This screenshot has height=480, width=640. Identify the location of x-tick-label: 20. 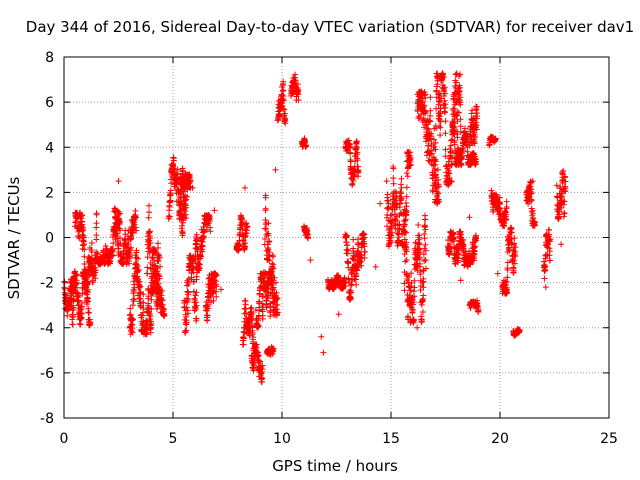
(500, 439).